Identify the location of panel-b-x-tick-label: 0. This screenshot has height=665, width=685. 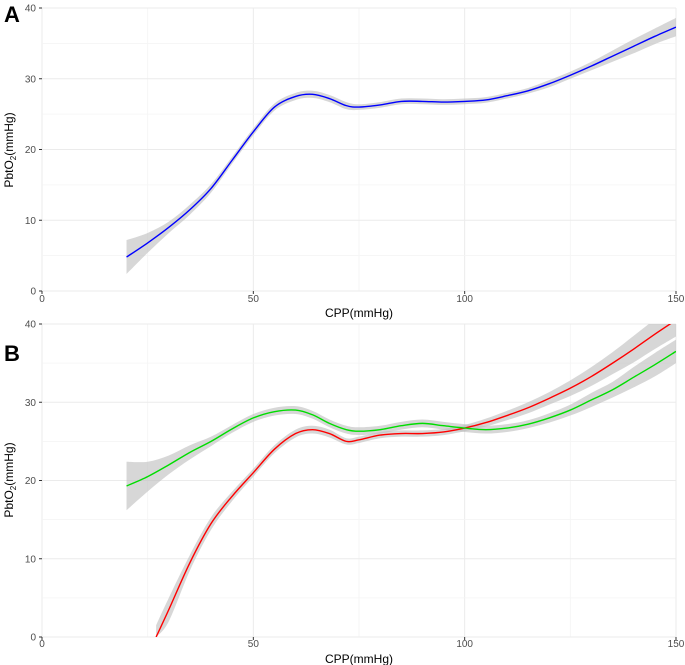
(42, 644).